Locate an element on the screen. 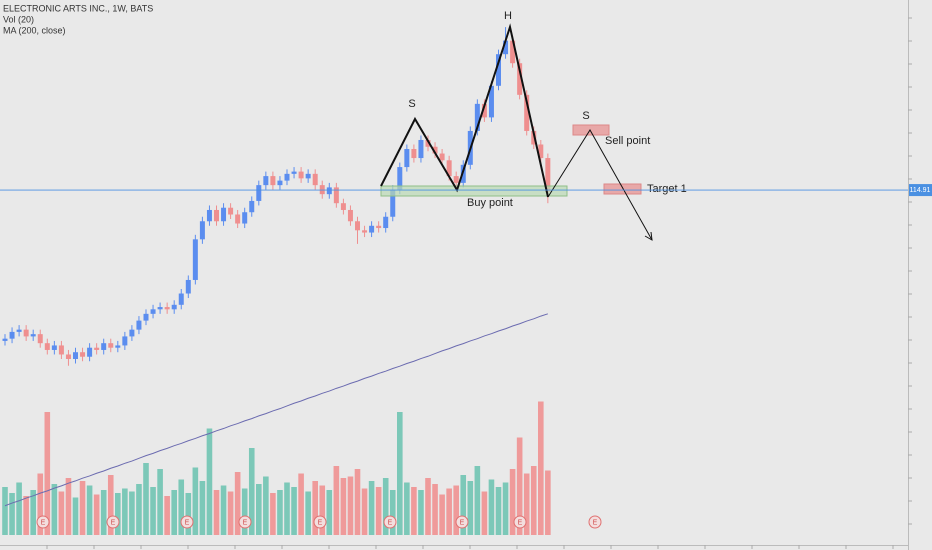 The image size is (932, 550). last-price-label: 114.91 is located at coordinates (920, 190).